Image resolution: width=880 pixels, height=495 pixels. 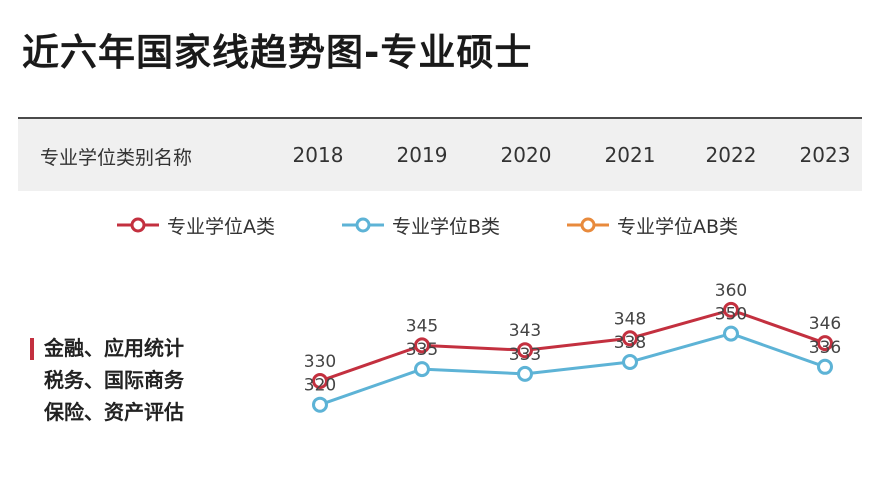 What do you see at coordinates (114, 412) in the screenshot?
I see `major-line: 保险、资产评估` at bounding box center [114, 412].